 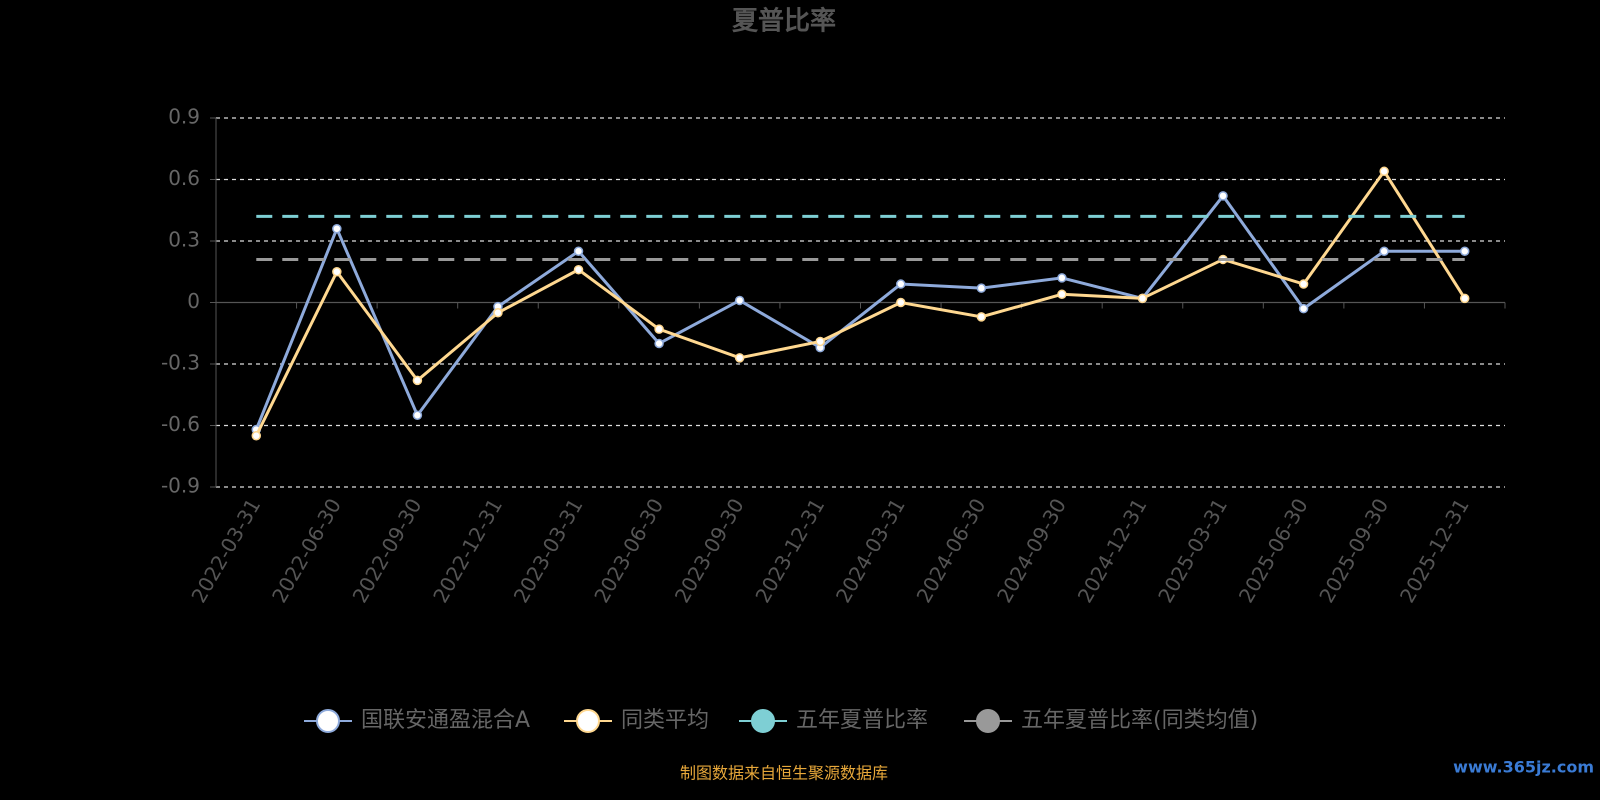 What do you see at coordinates (784, 773) in the screenshot?
I see `footer: 制图数据来自恒生聚源数据库` at bounding box center [784, 773].